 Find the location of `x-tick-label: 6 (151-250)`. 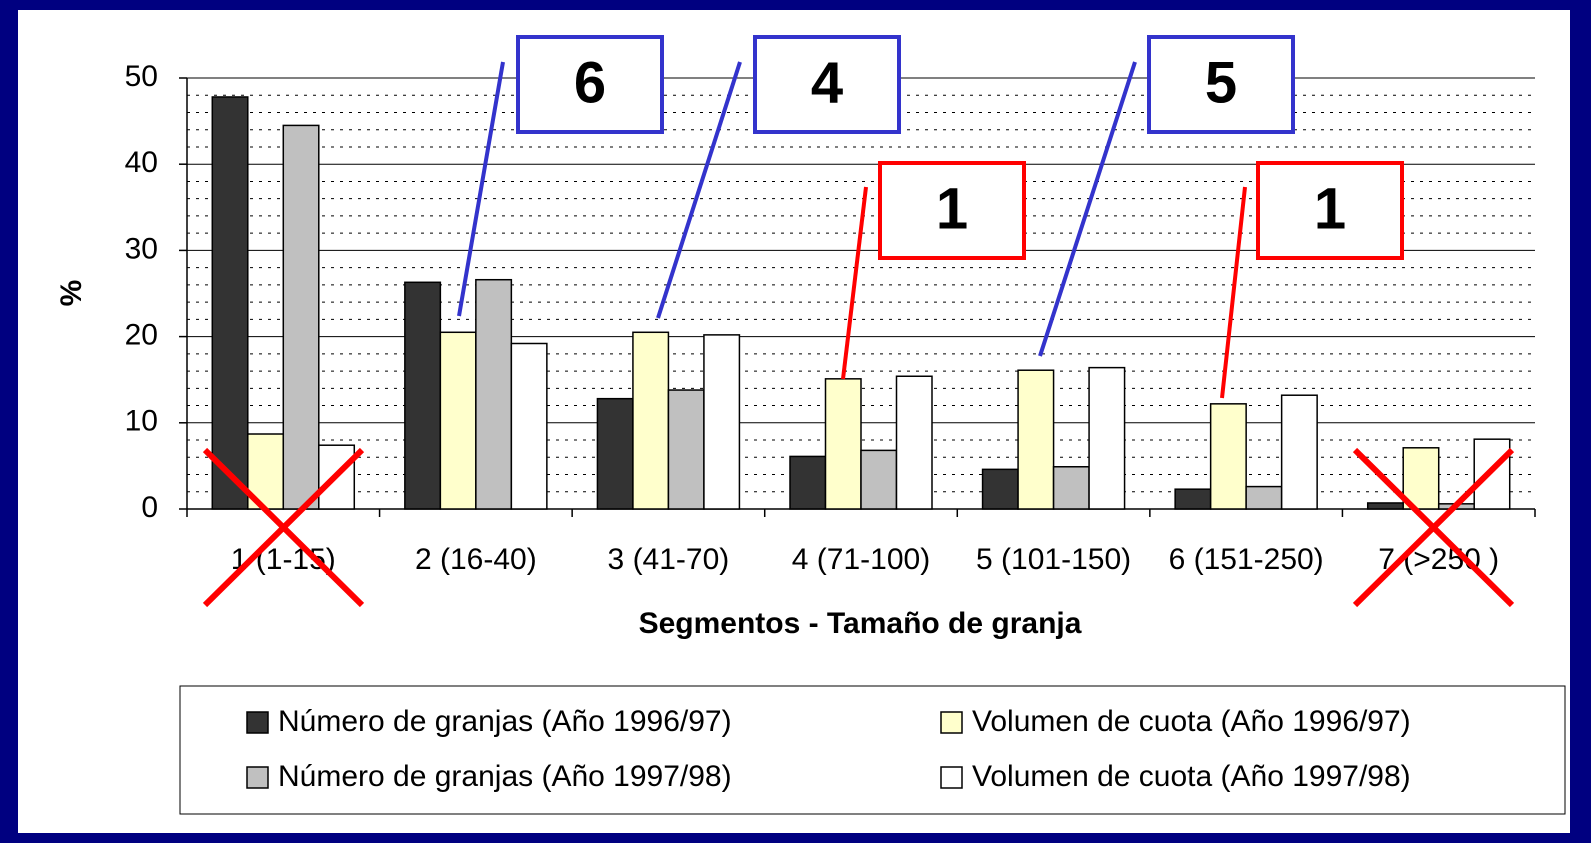

x-tick-label: 6 (151-250) is located at coordinates (1246, 559).